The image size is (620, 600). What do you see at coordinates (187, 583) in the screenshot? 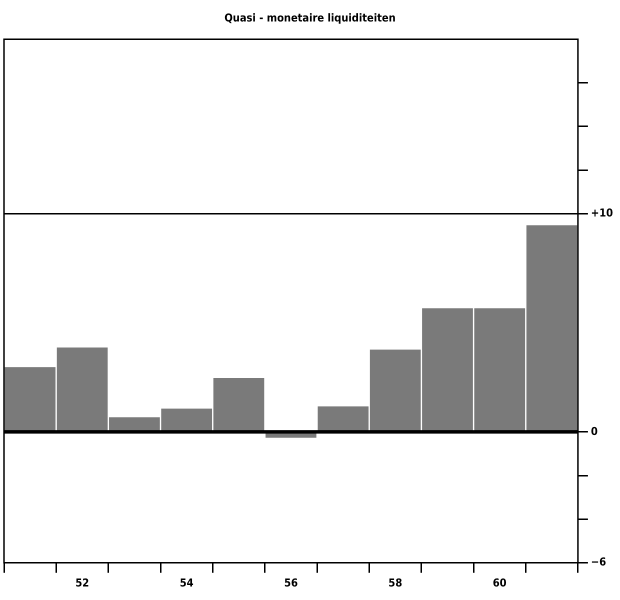
I see `x-tick-label: 54` at bounding box center [187, 583].